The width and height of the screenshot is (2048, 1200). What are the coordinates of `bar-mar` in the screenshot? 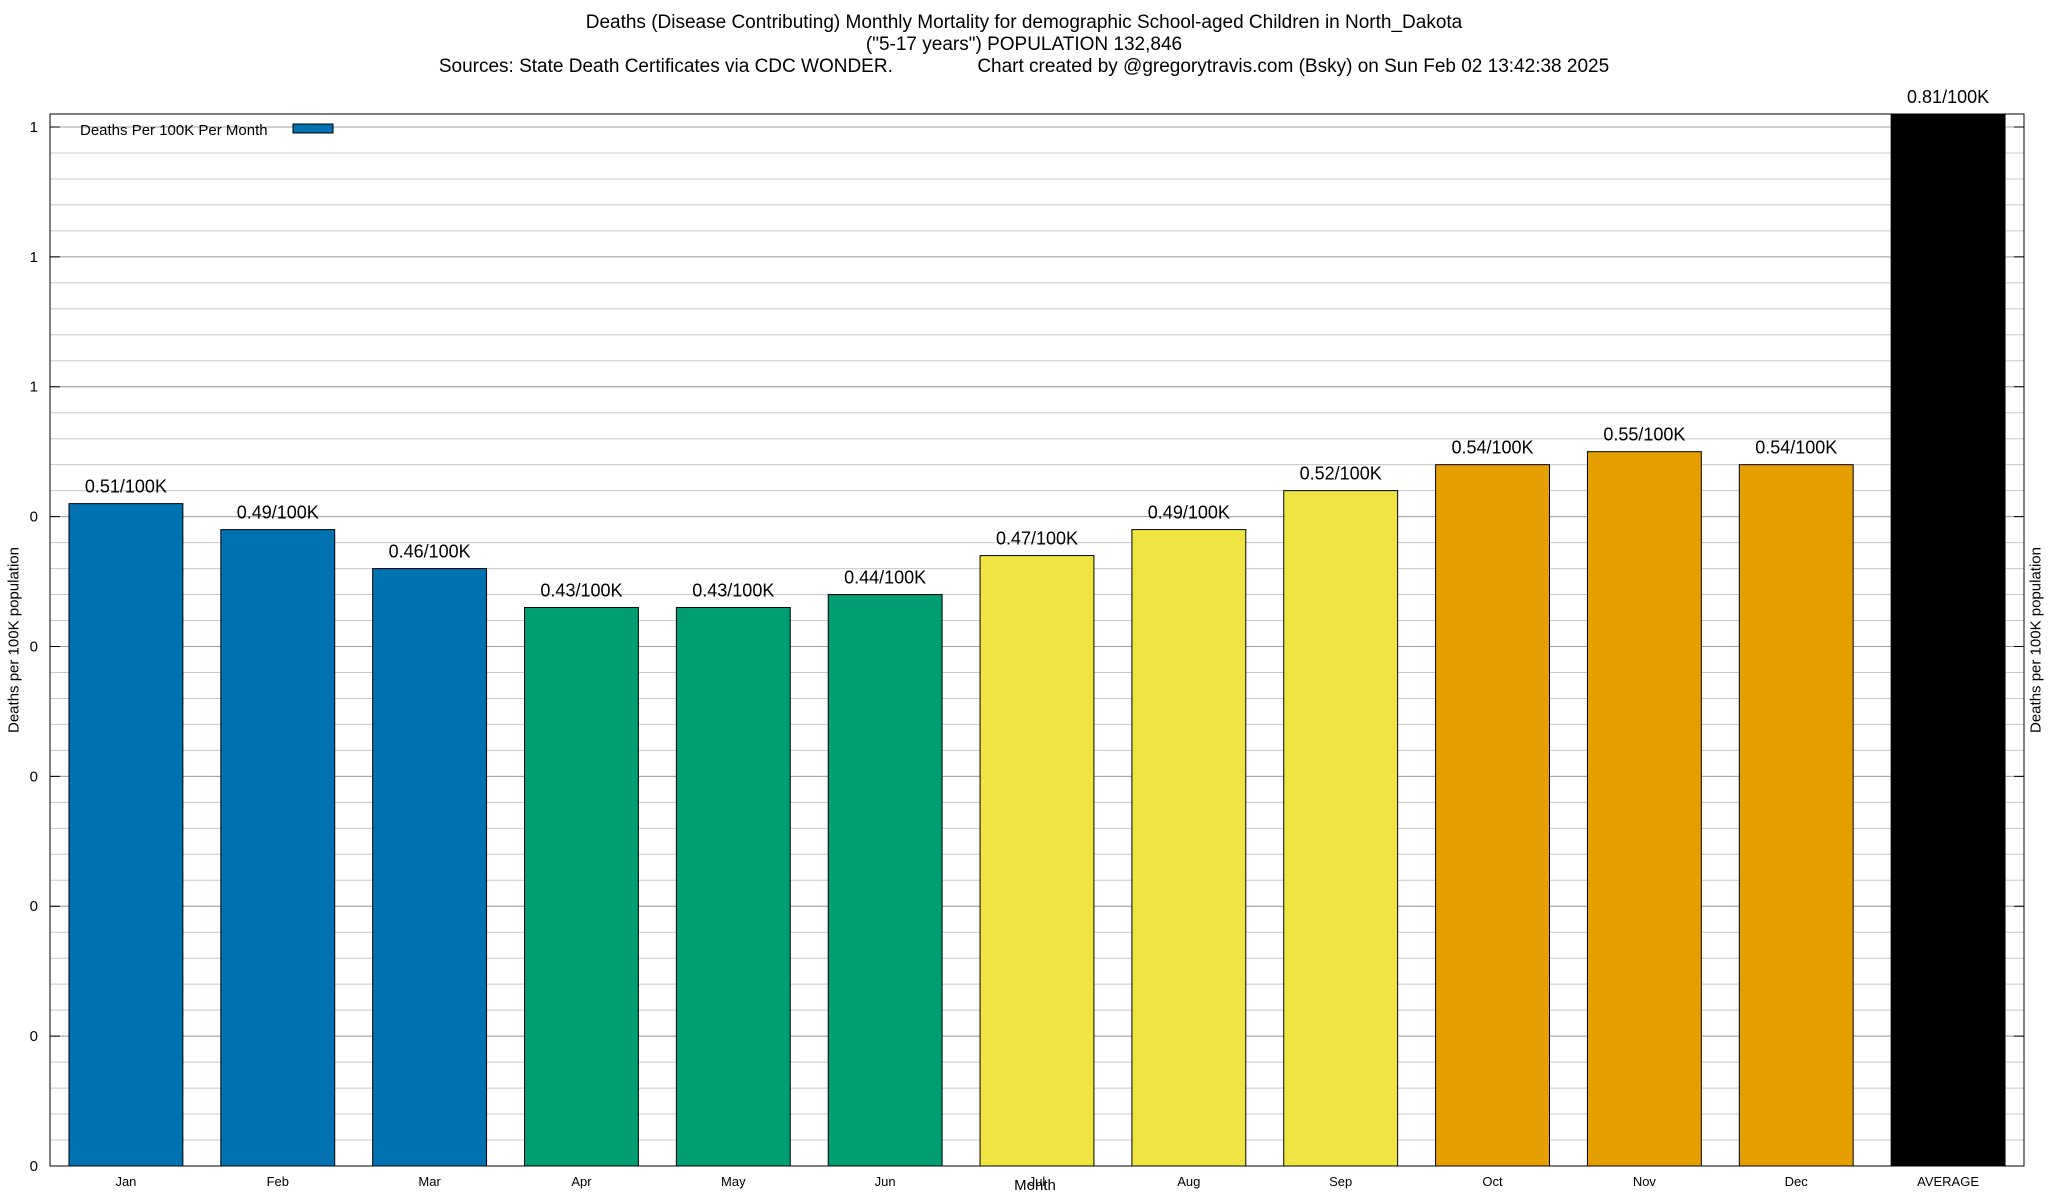 It's located at (430, 867).